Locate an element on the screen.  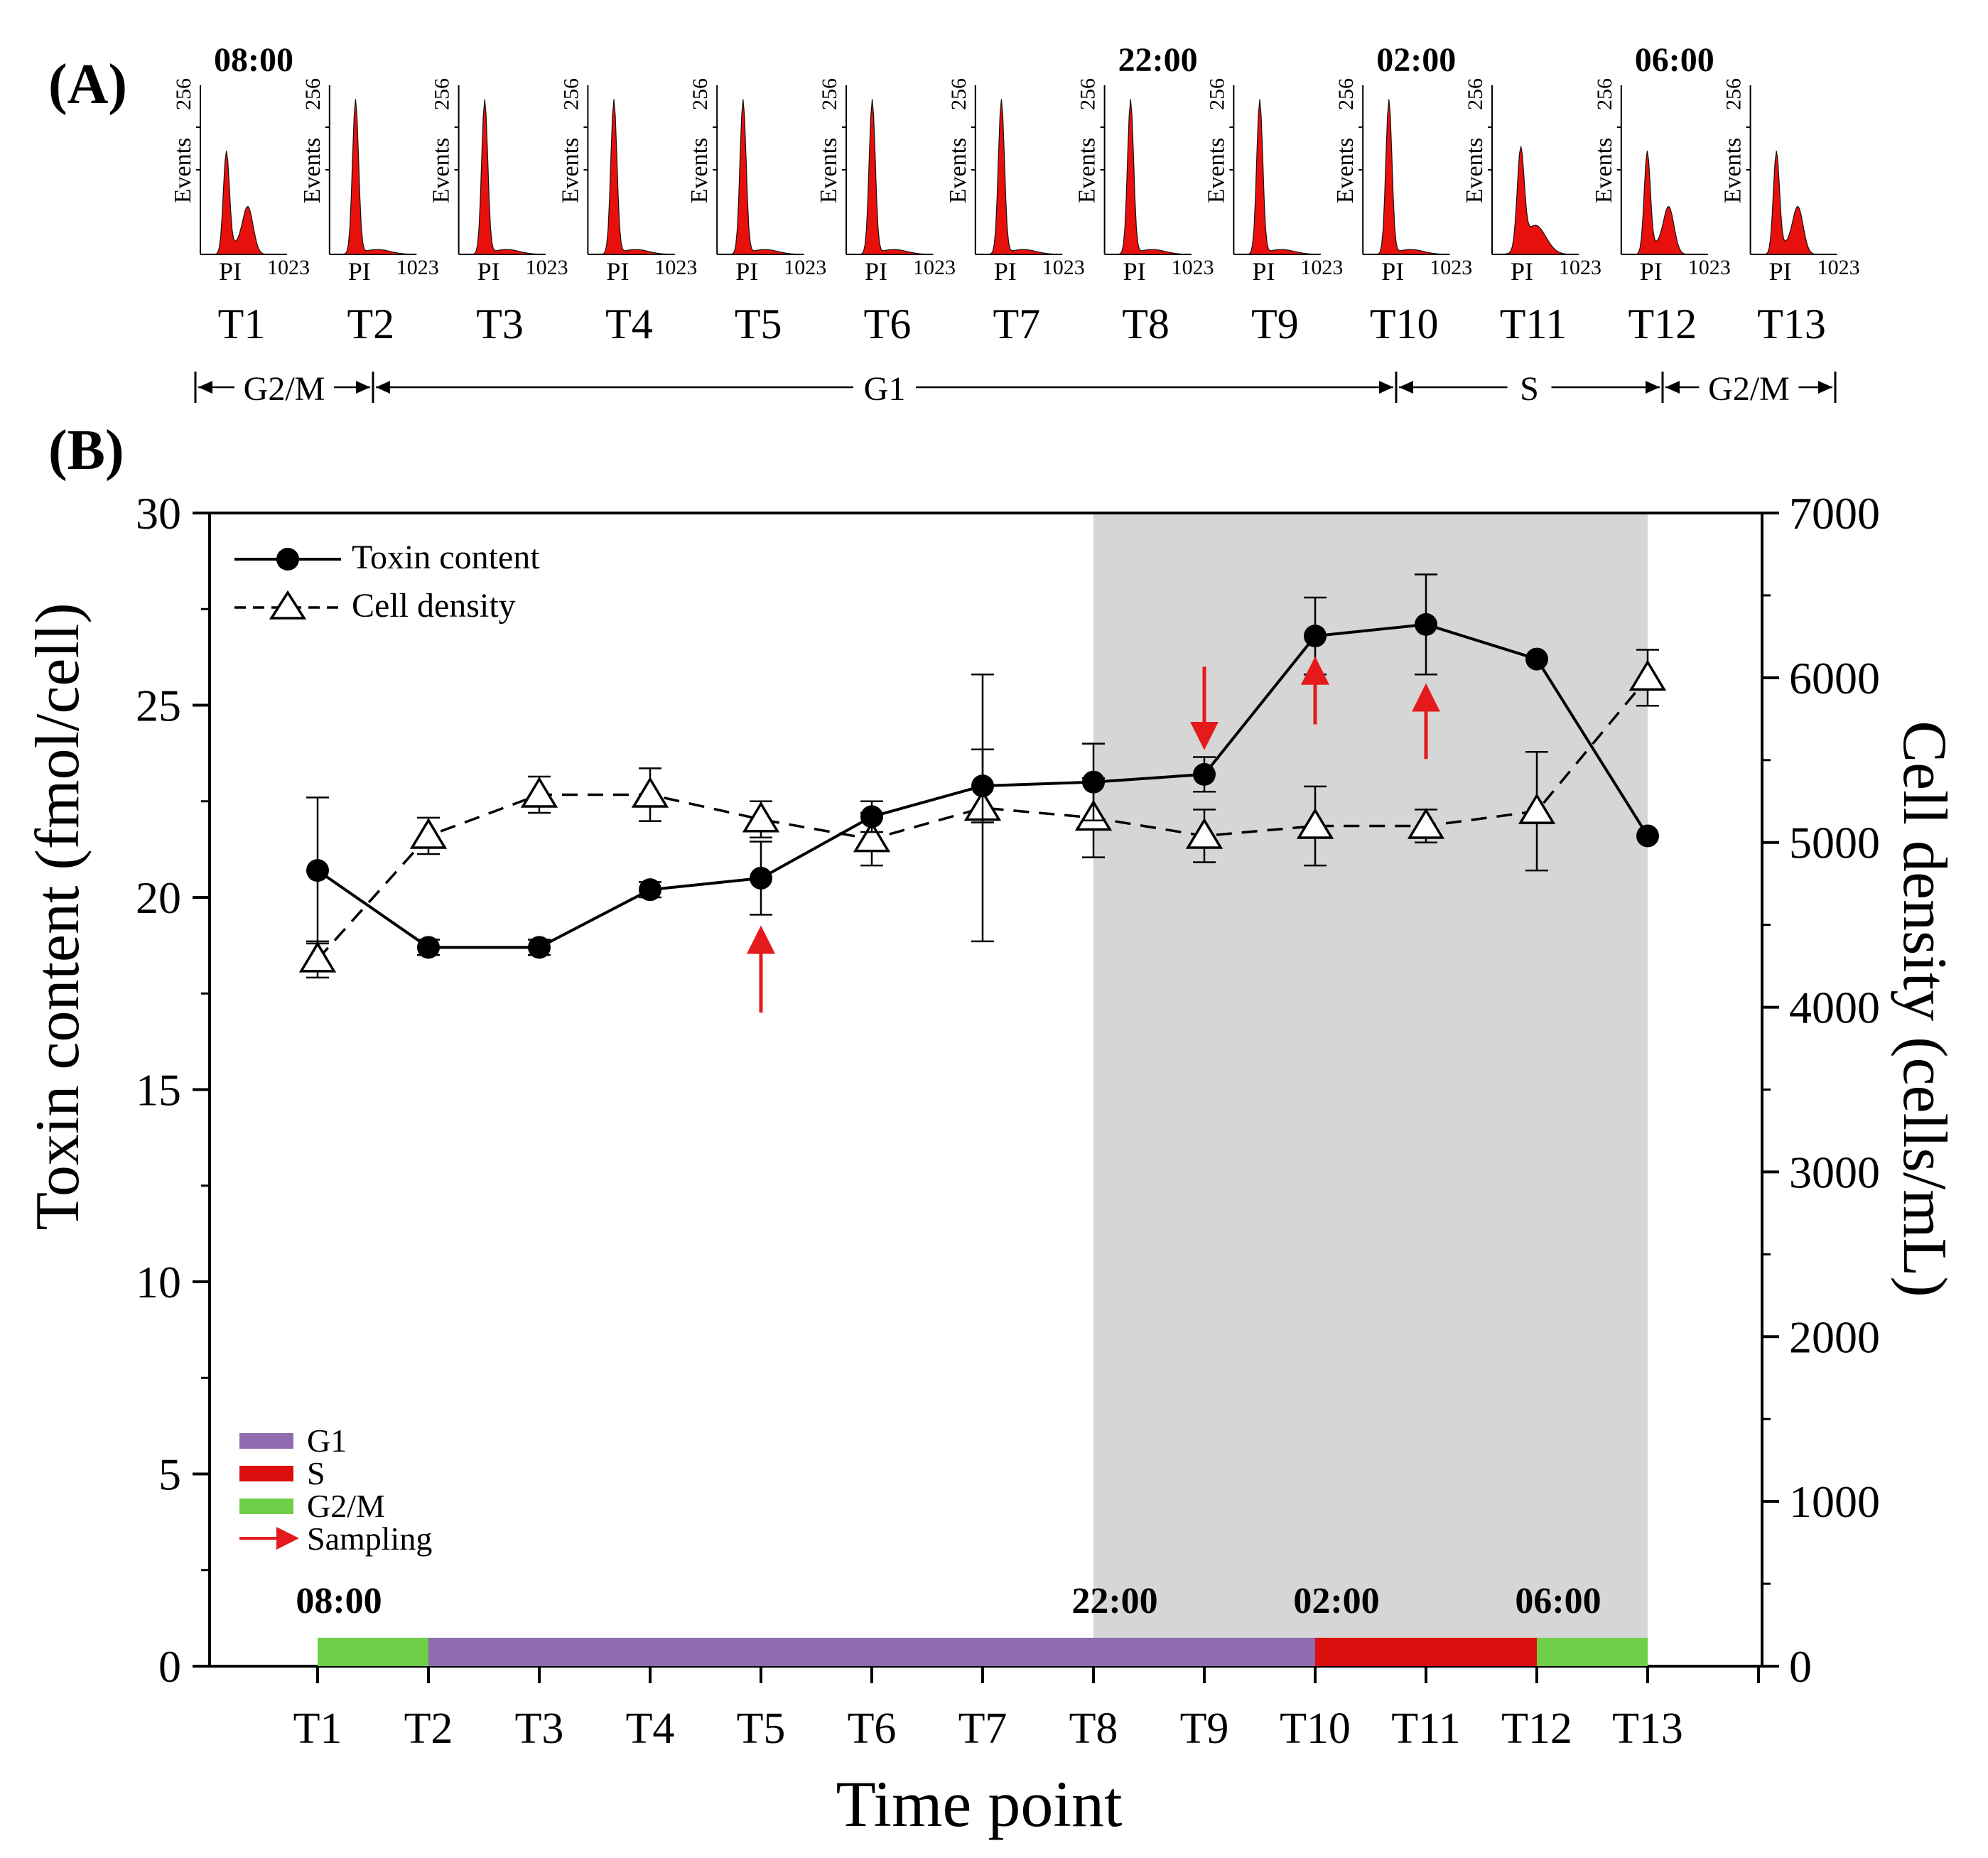
phase-span: G2/M is located at coordinates (1749, 389).